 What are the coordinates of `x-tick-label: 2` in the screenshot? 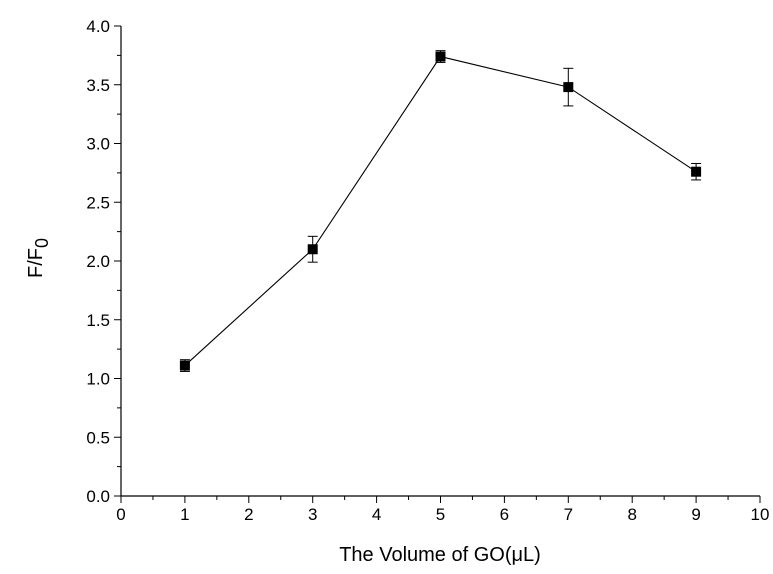 It's located at (248, 514).